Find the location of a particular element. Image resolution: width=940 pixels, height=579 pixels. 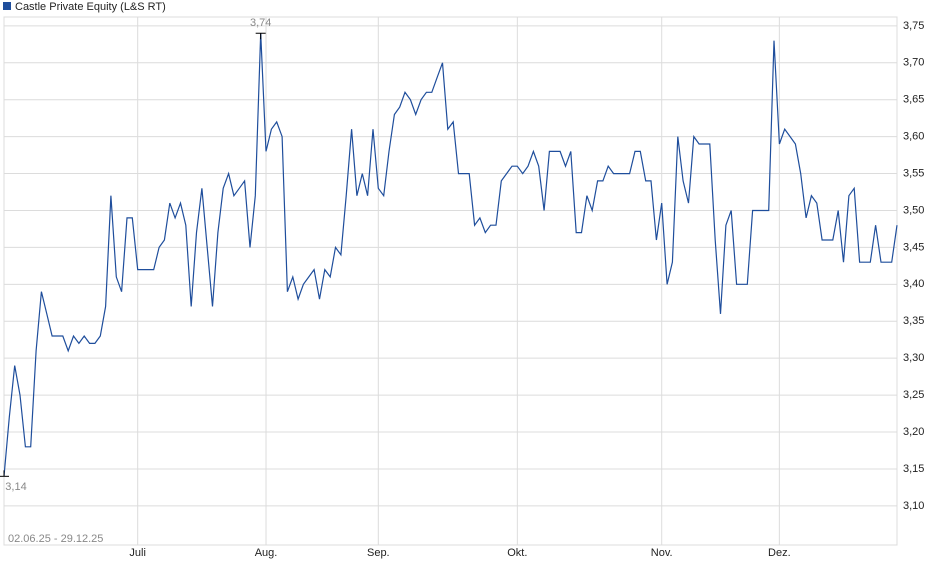

y-tick-label: 3,60 is located at coordinates (913, 137).